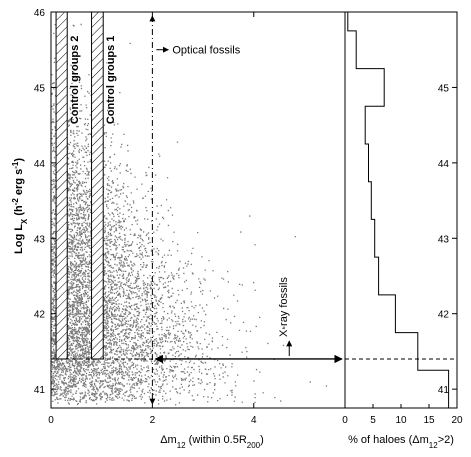  What do you see at coordinates (40, 390) in the screenshot?
I see `y-tick-label-0: 41` at bounding box center [40, 390].